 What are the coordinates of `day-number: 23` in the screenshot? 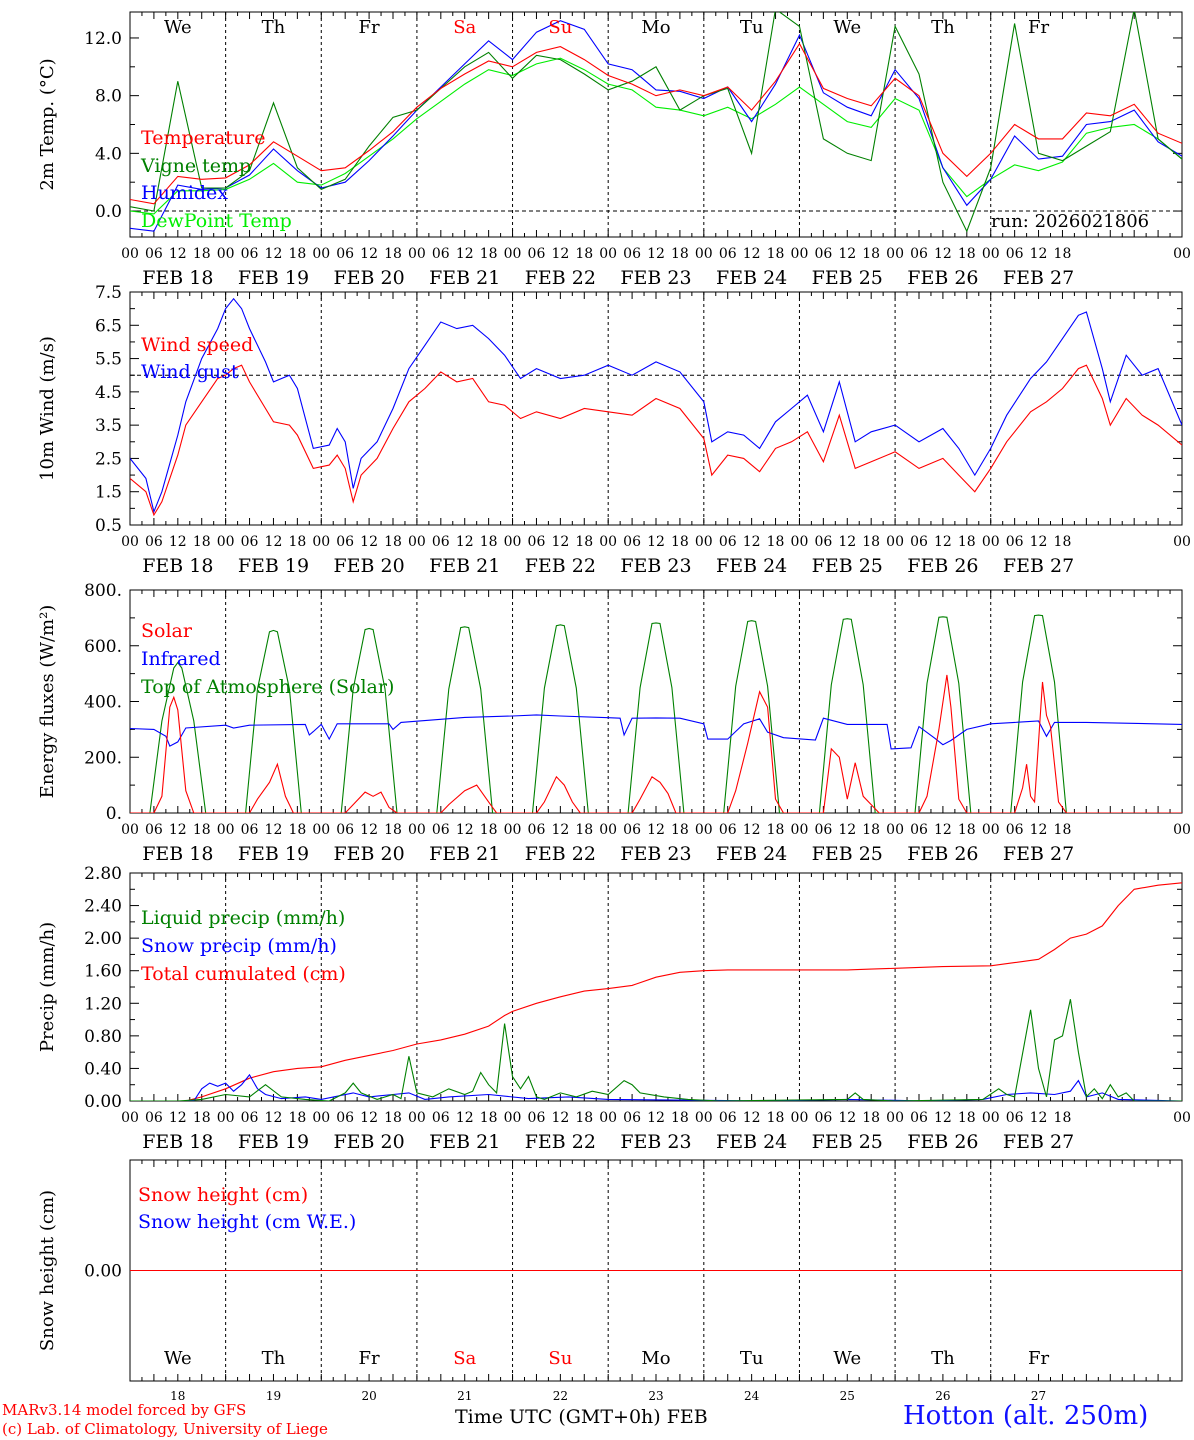 It's located at (655, 1396).